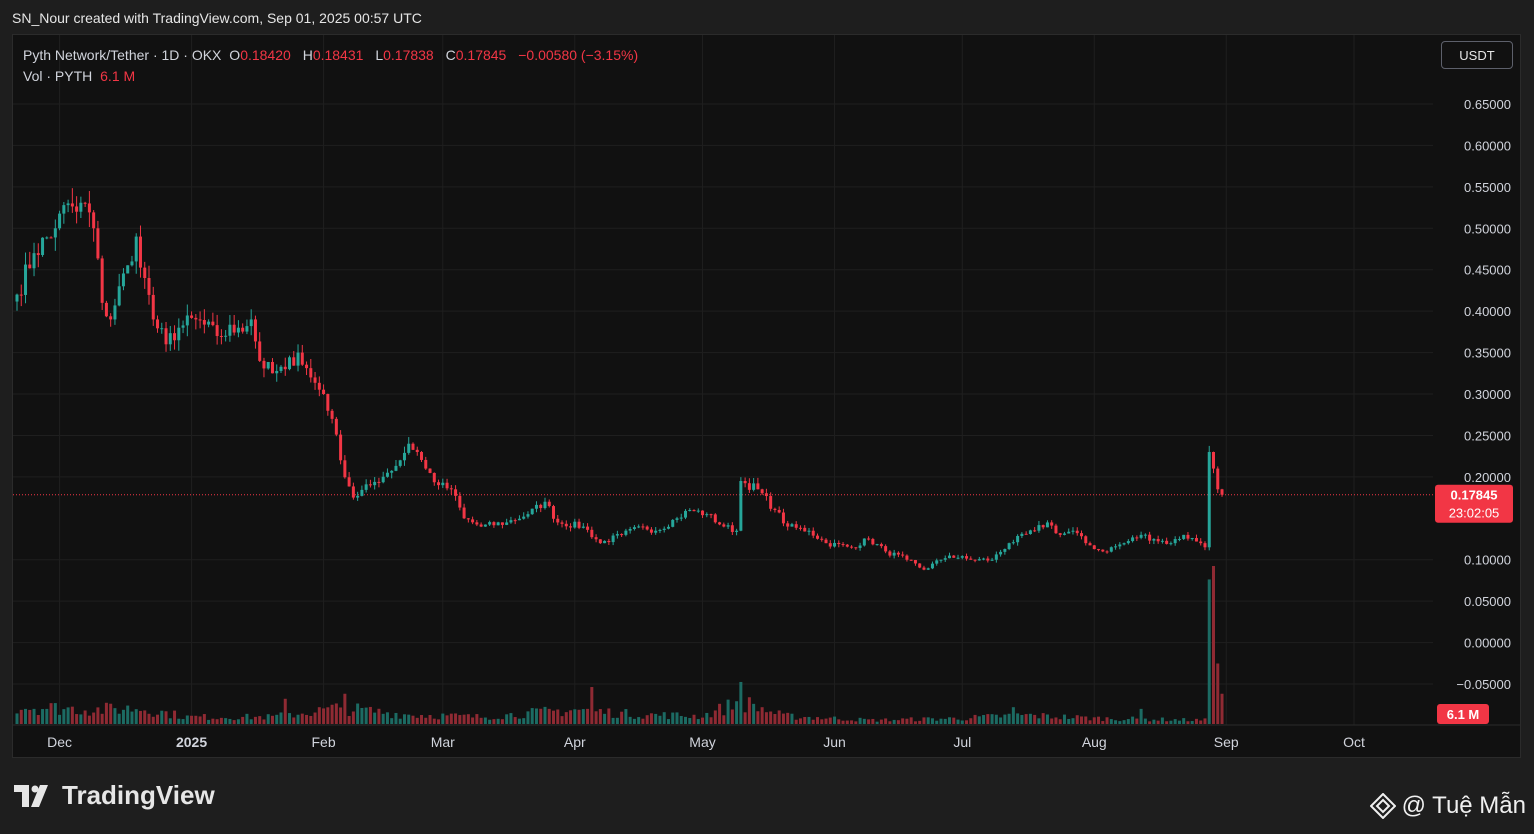  What do you see at coordinates (1483, 684) in the screenshot?
I see `price-tick-label: −0.05000` at bounding box center [1483, 684].